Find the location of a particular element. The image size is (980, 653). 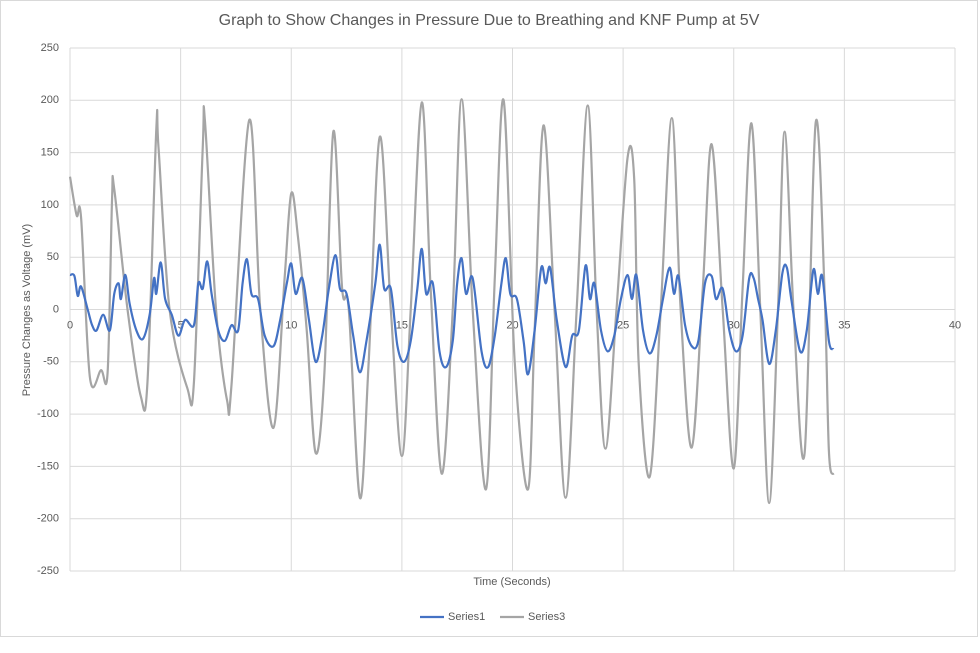

y-tick-label: 0 is located at coordinates (56, 309).